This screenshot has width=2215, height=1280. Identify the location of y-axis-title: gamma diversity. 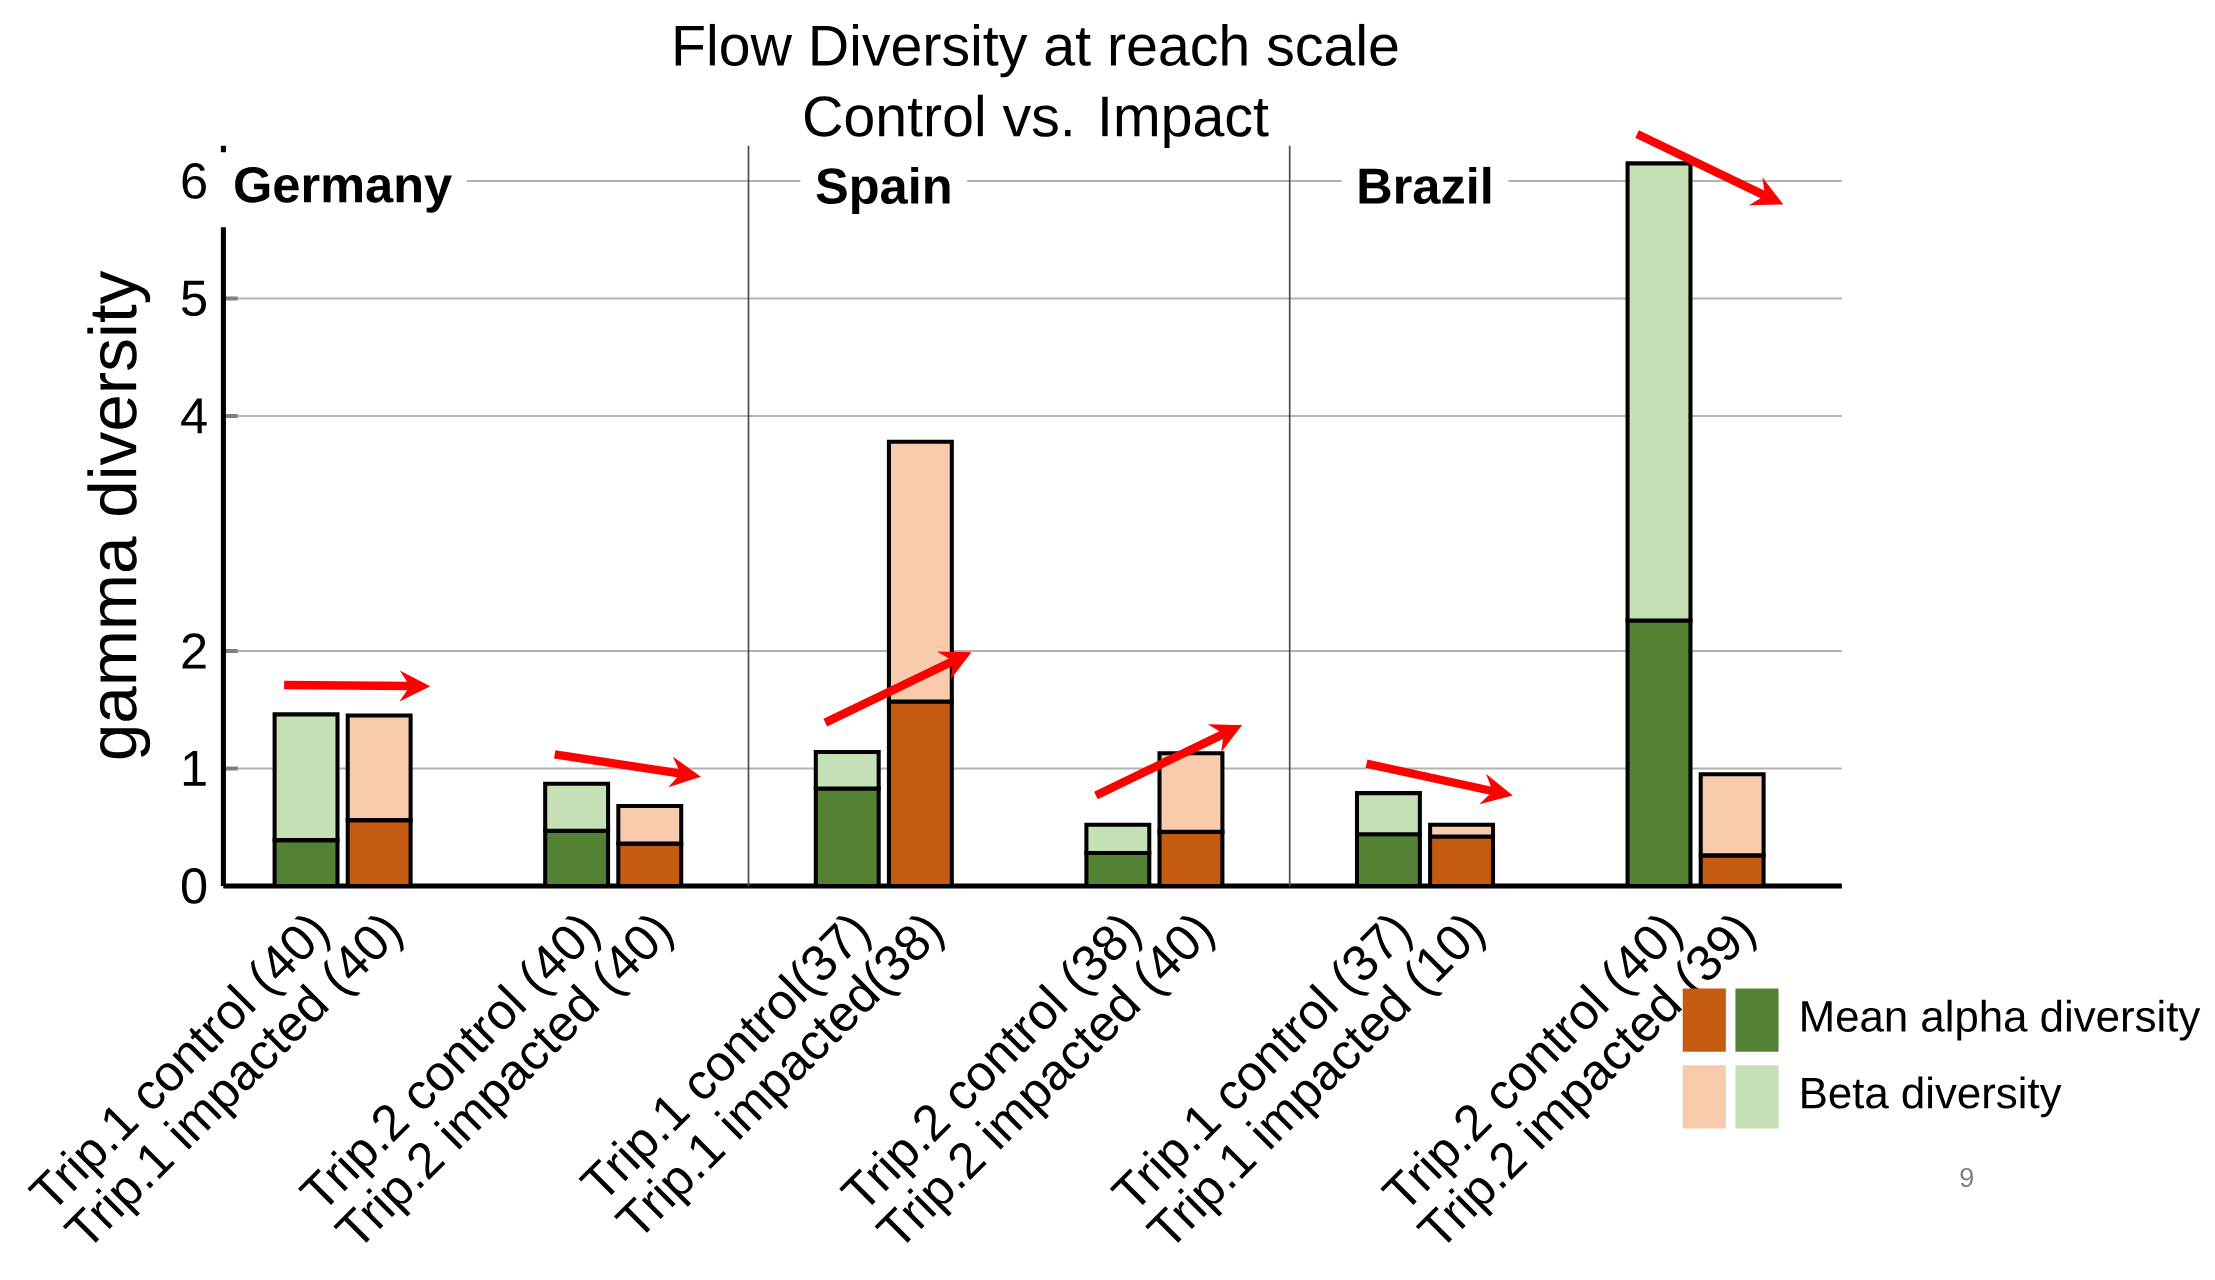
(119, 514).